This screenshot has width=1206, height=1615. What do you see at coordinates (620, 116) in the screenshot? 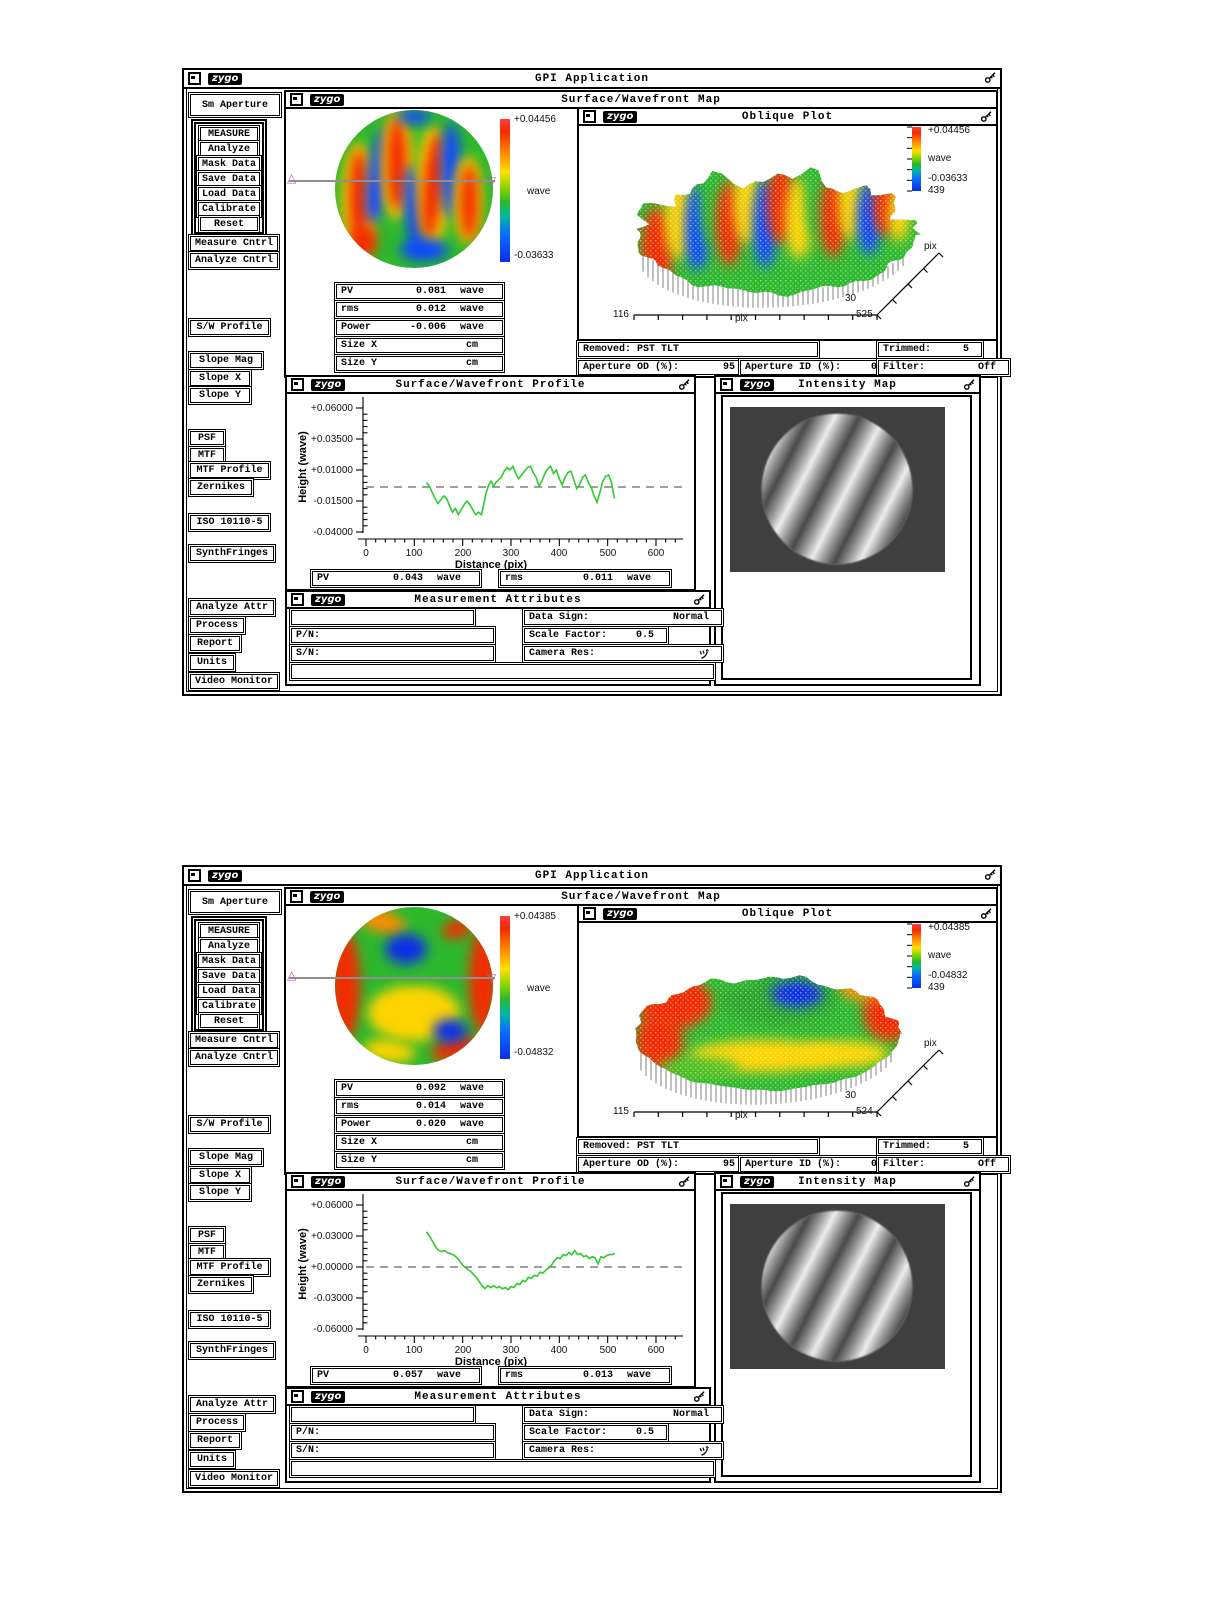
I see `zygo-logo: zygo` at bounding box center [620, 116].